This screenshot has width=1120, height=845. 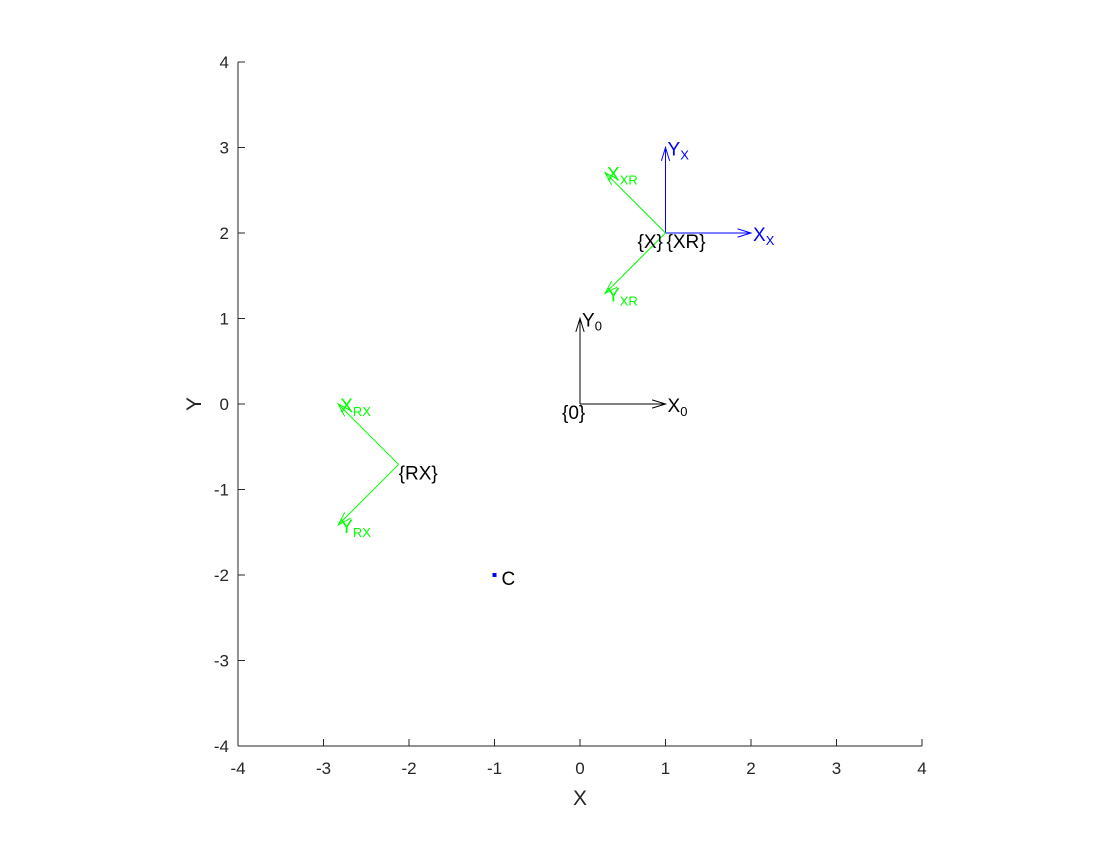 I want to click on points: C, so click(x=504, y=579).